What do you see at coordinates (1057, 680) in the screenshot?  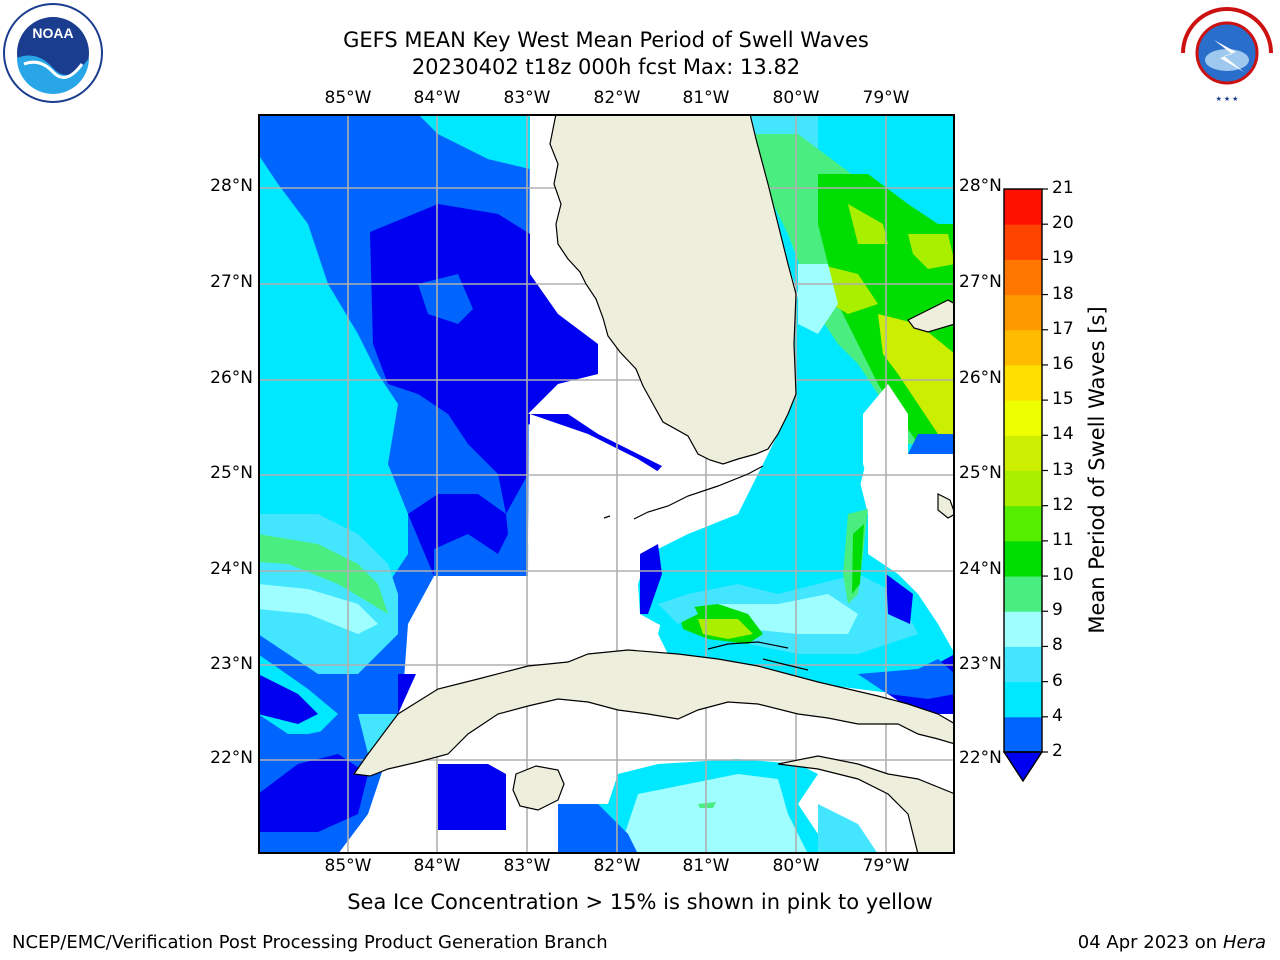 I see `colorbar-tick-label: 6` at bounding box center [1057, 680].